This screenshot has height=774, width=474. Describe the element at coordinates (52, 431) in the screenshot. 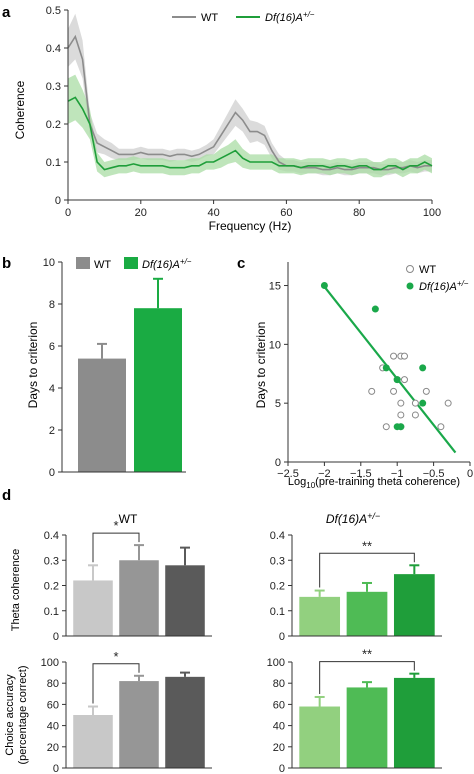

I see `y-tick-label: 2` at that location.